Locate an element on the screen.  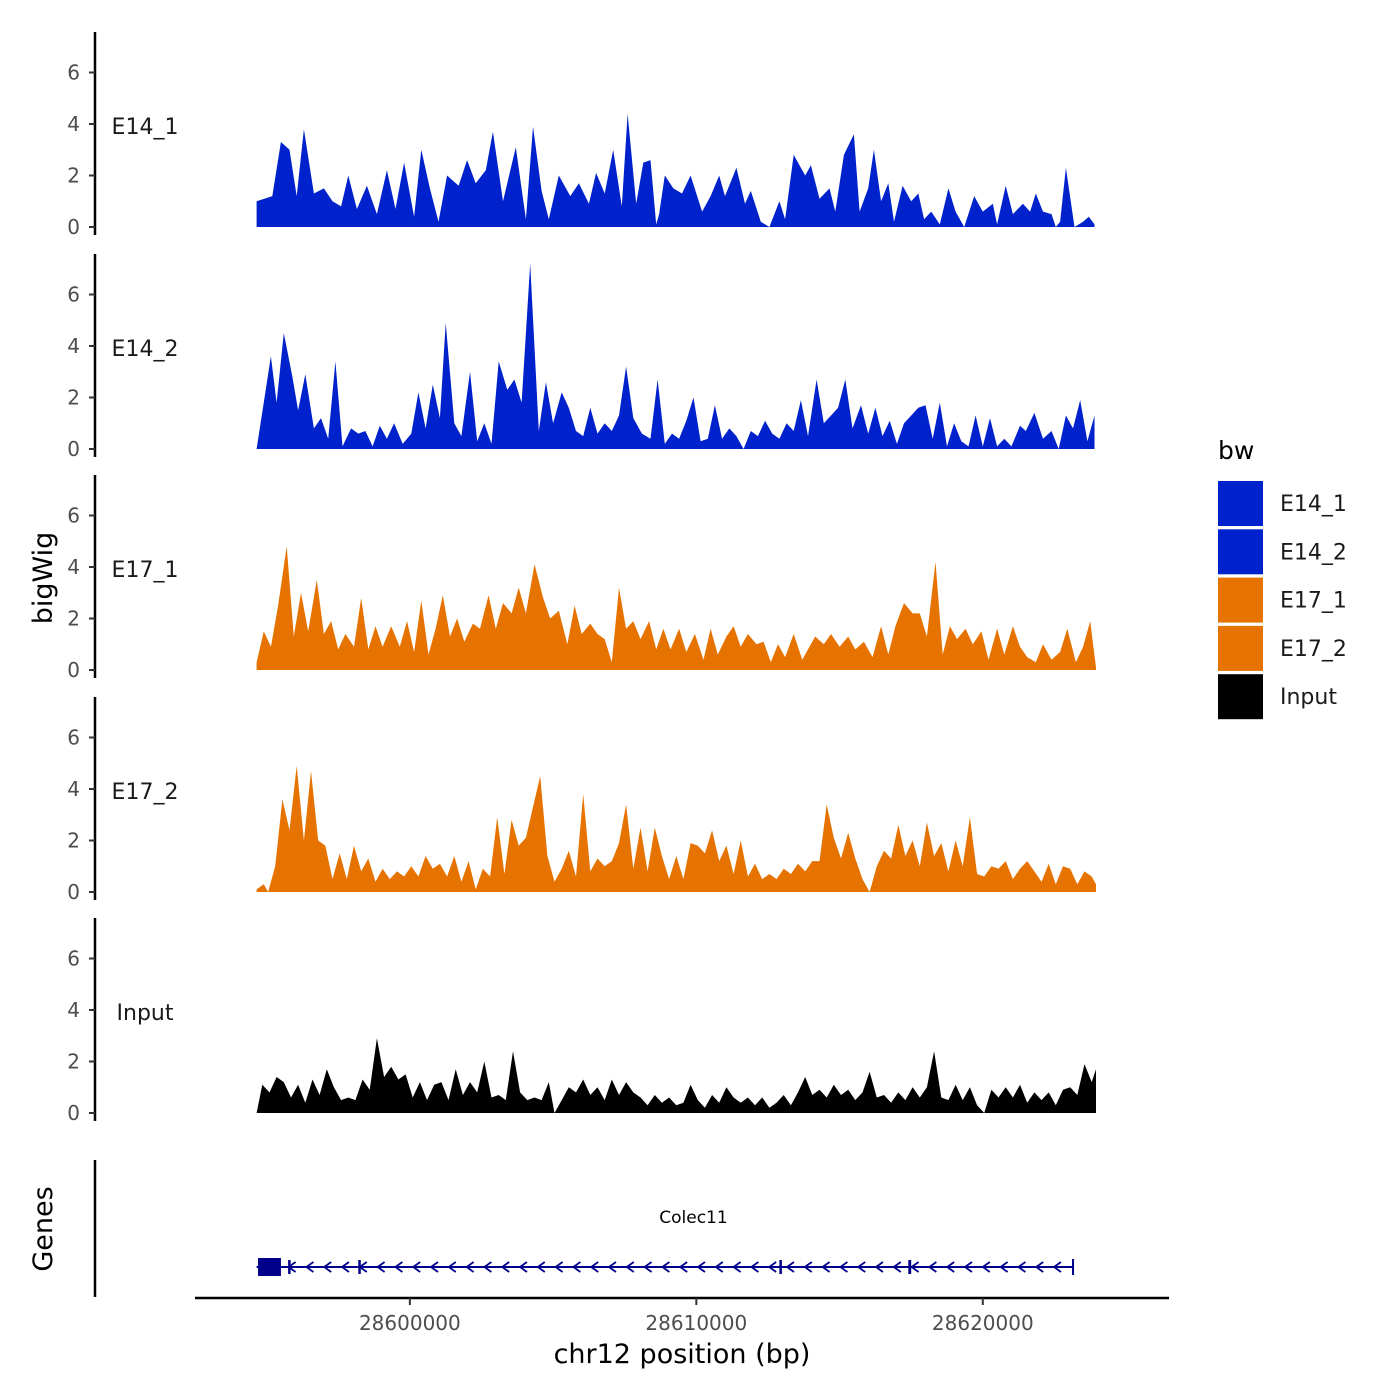
track-label: E17_1 is located at coordinates (145, 570).